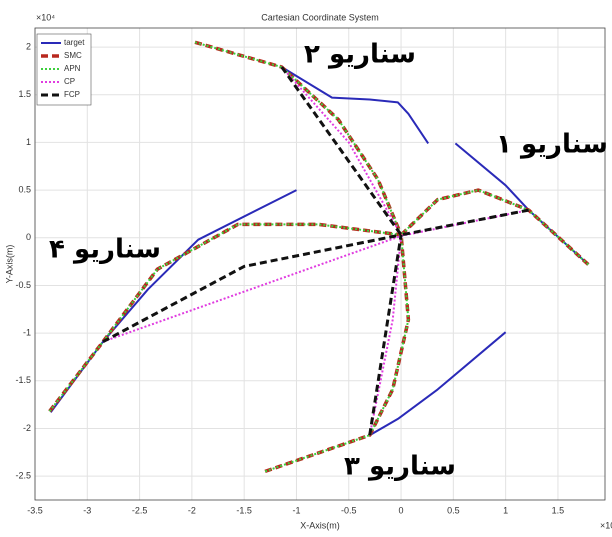 Image resolution: width=612 pixels, height=537 pixels. Describe the element at coordinates (28, 142) in the screenshot. I see `y-tick-label: 1` at that location.